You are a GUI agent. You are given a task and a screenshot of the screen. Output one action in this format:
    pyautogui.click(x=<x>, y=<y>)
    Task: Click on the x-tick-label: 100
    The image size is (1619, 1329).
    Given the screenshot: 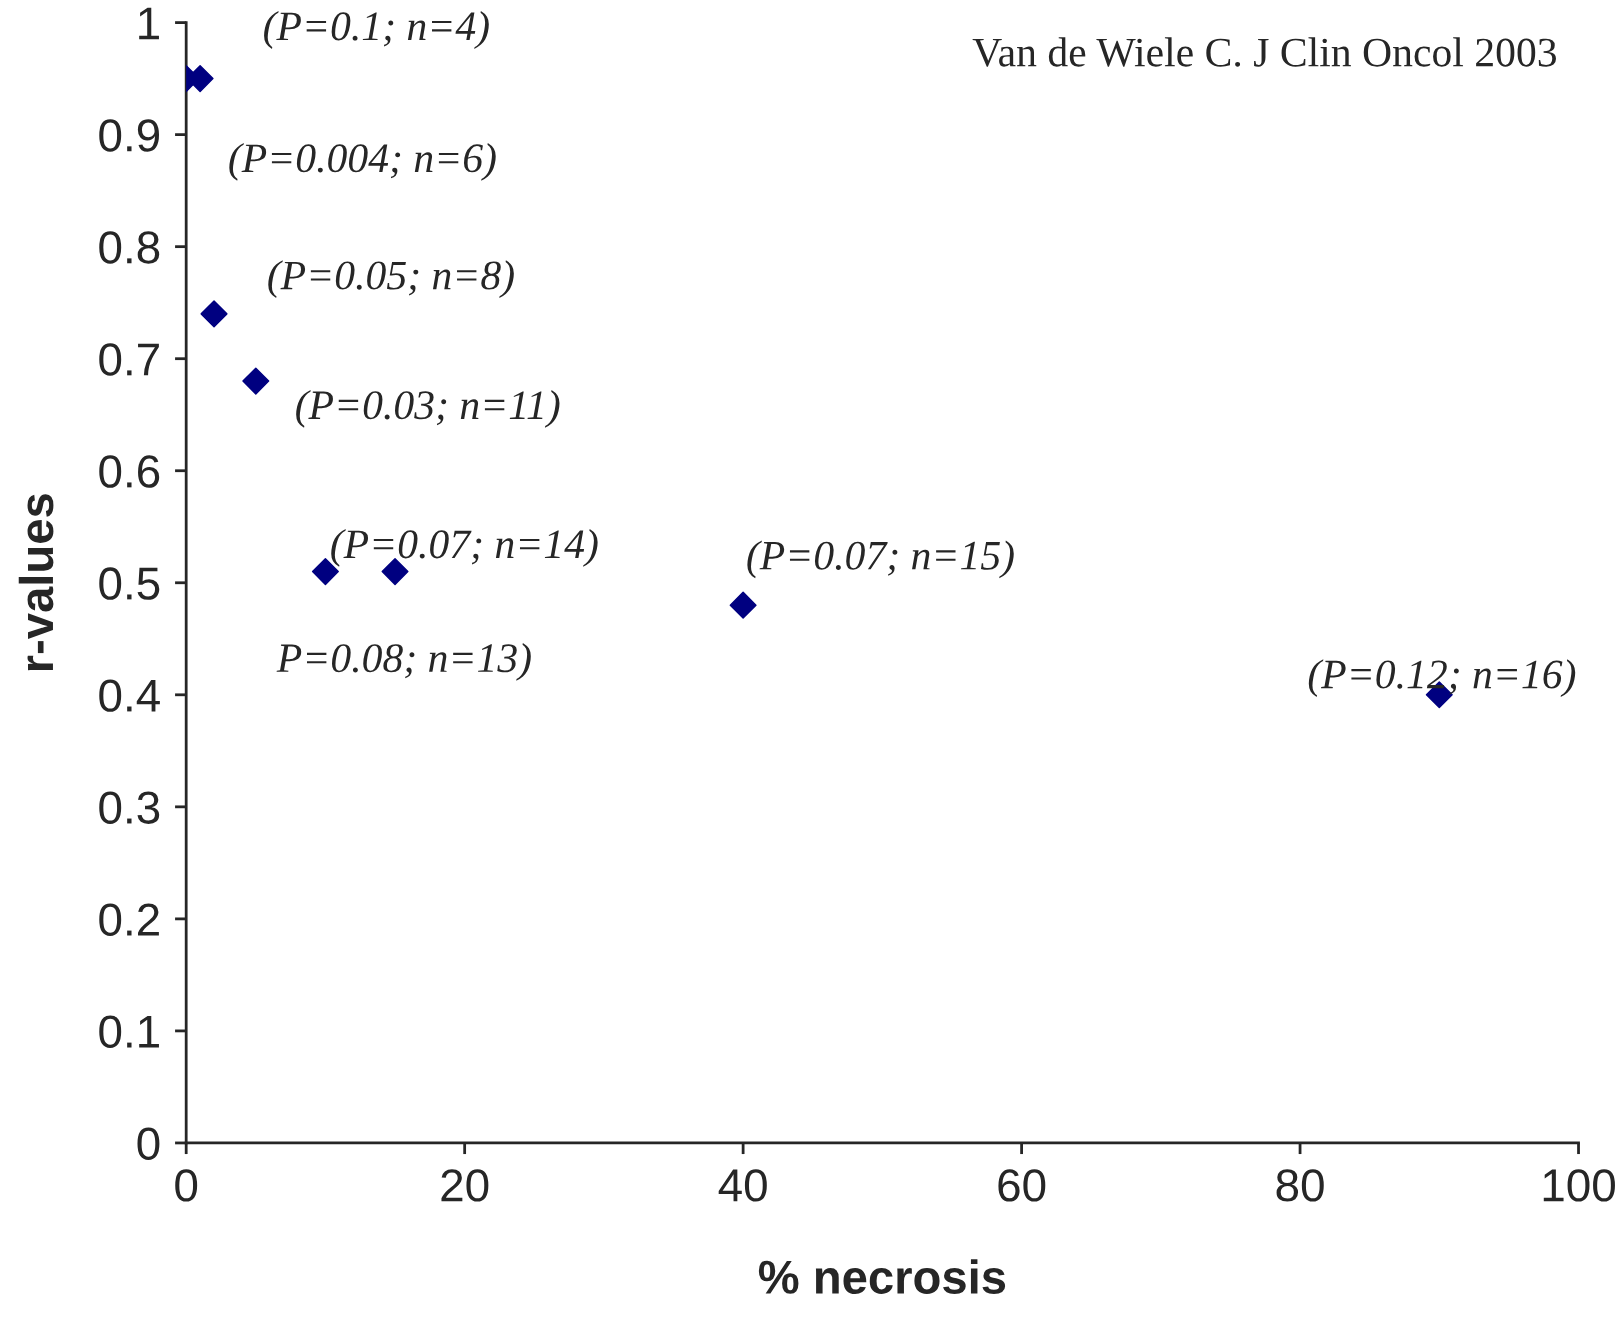 What is the action you would take?
    pyautogui.click(x=1579, y=1185)
    